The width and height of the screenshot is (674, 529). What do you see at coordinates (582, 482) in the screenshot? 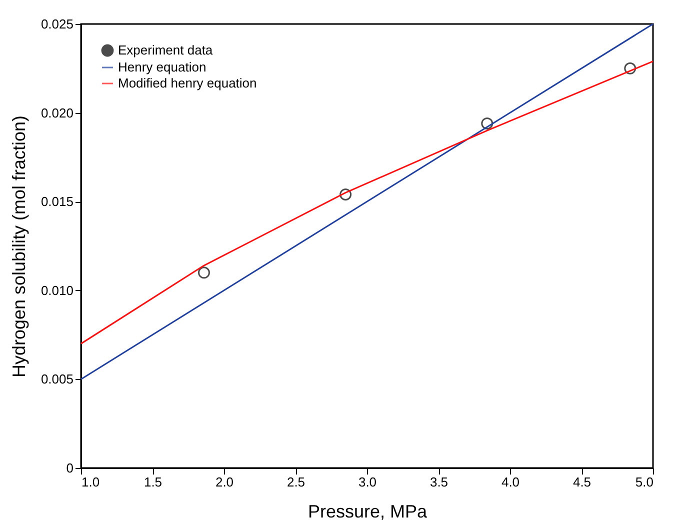
I see `x-tick-label: 4.5` at bounding box center [582, 482].